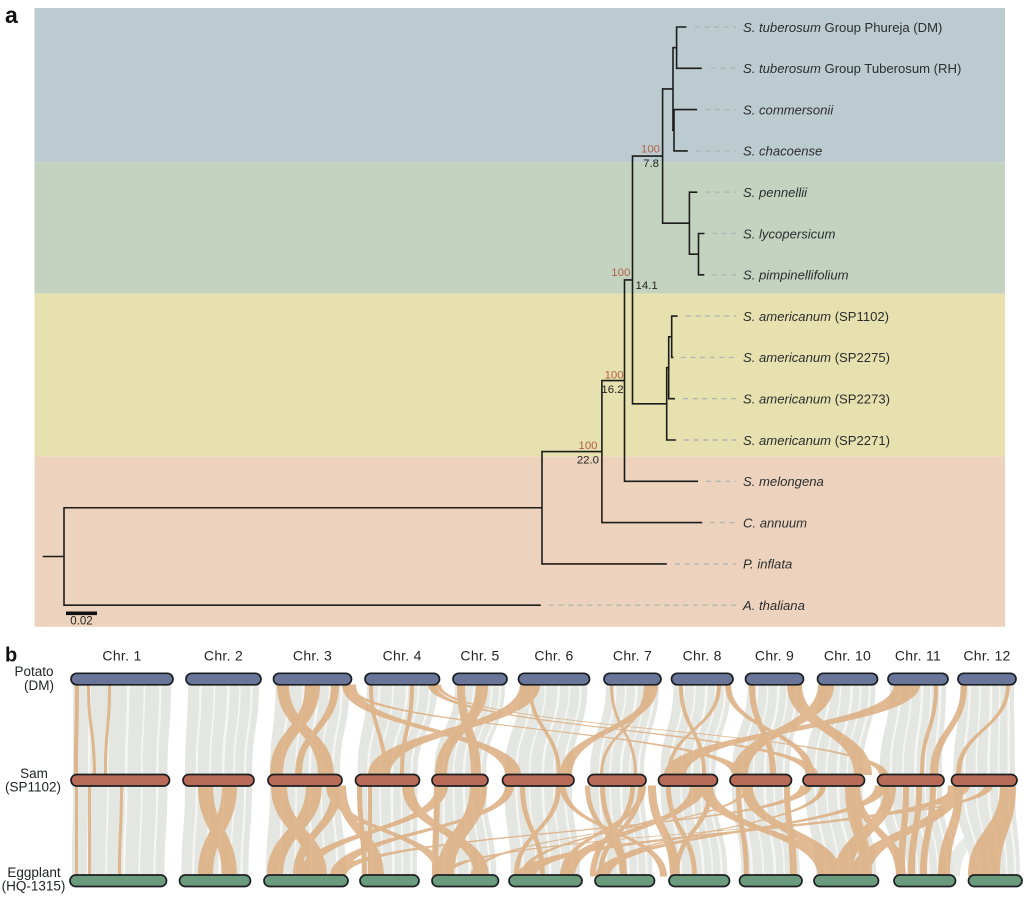  I want to click on svg-text:S. tuberosum Group Tuberosum (: S. tuberosum Group Tuberosum (RH), so click(852, 68).